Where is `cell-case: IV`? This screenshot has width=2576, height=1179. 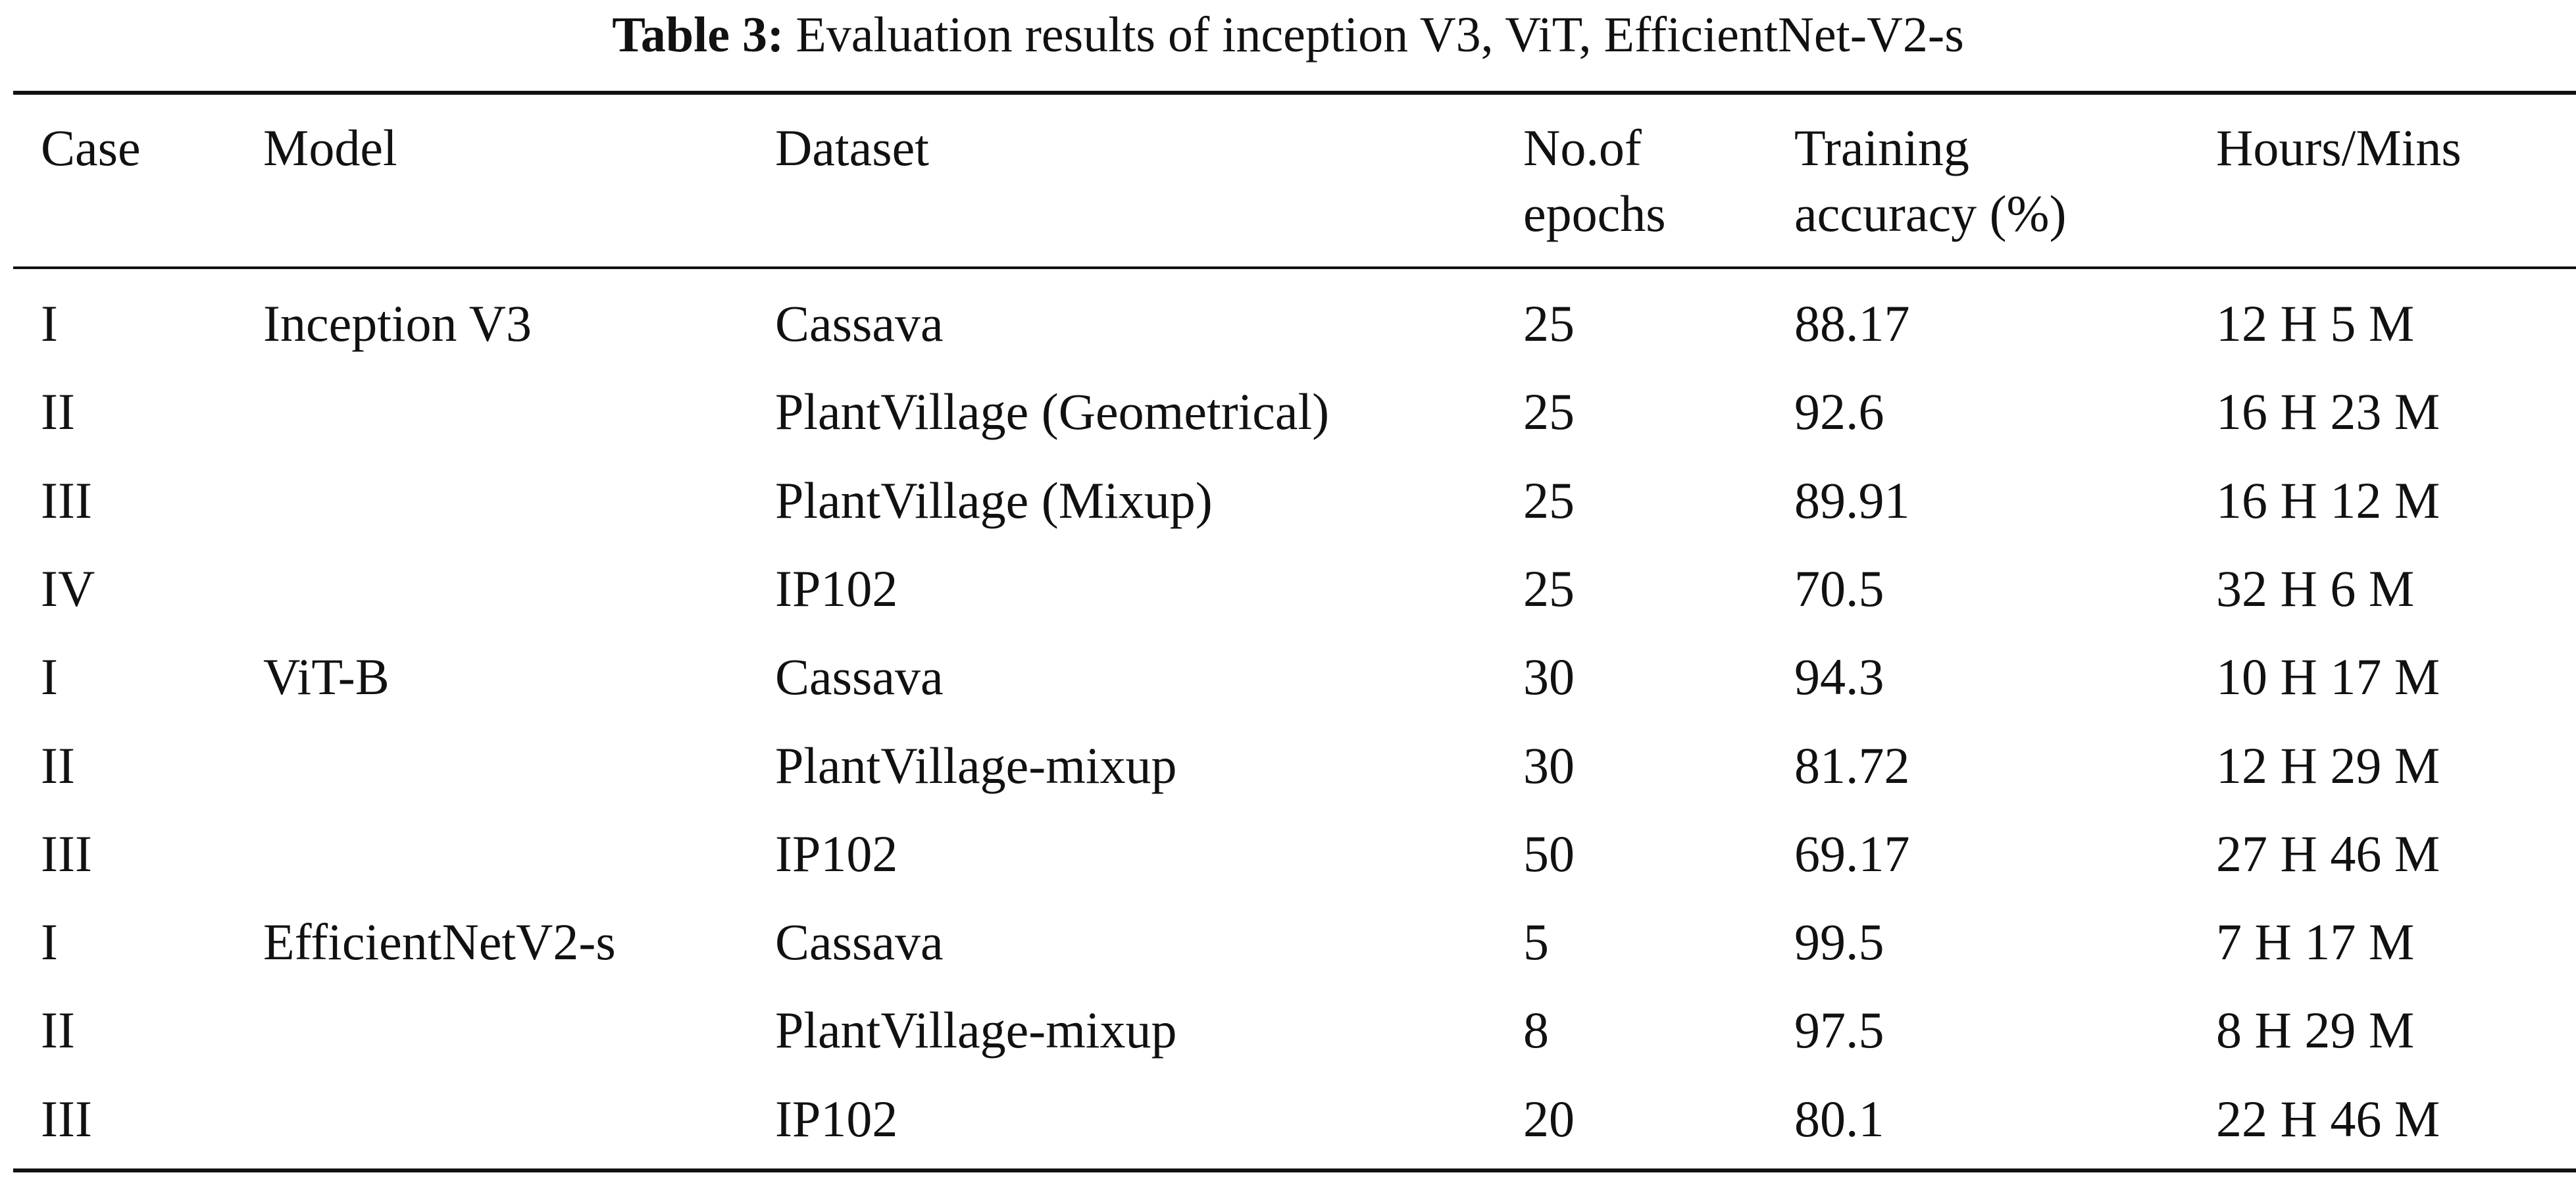 cell-case: IV is located at coordinates (68, 588).